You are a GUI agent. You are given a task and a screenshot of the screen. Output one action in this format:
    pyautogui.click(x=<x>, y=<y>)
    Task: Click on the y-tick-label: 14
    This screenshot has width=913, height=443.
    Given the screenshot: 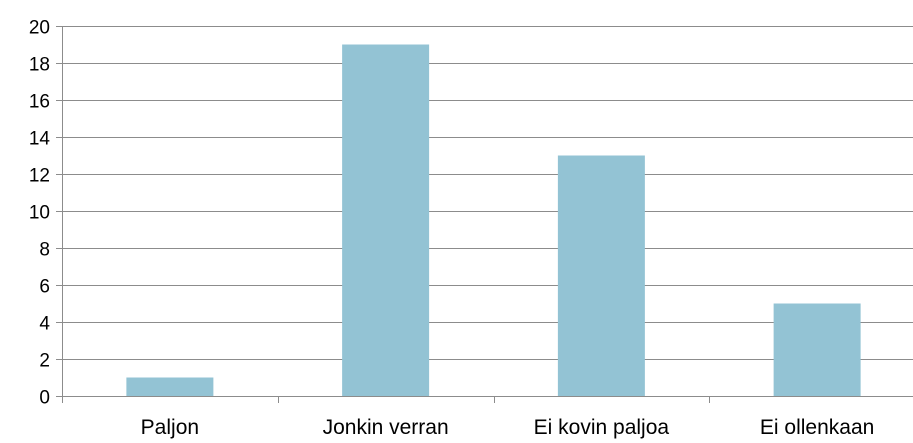 What is the action you would take?
    pyautogui.click(x=40, y=139)
    